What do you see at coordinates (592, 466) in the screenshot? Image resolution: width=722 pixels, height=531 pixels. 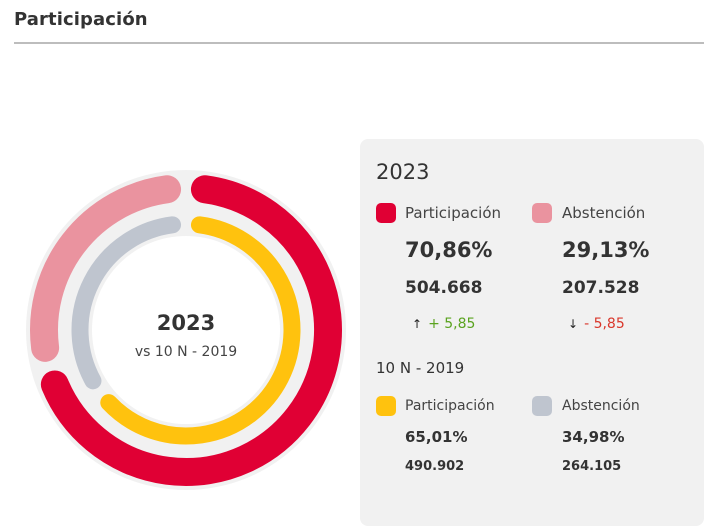 I see `abstention-2019-votes: 264.105` at bounding box center [592, 466].